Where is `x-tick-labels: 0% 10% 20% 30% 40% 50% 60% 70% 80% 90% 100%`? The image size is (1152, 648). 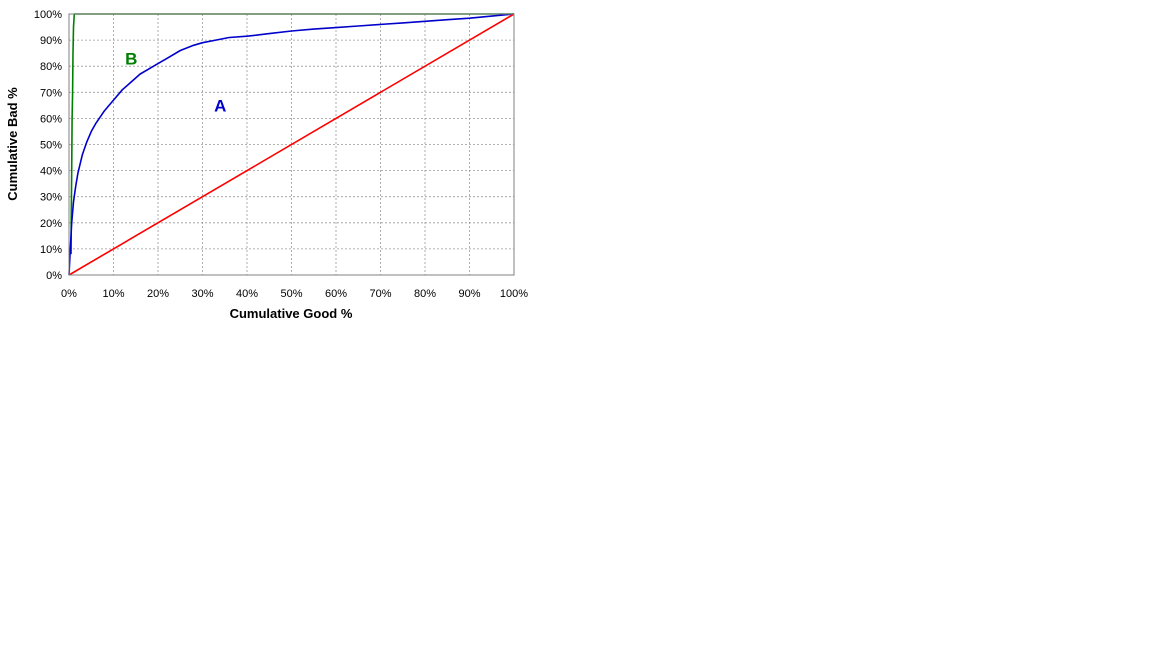 x-tick-labels: 0% 10% 20% 30% 40% 50% 60% 70% 80% 90% 100% is located at coordinates (294, 294).